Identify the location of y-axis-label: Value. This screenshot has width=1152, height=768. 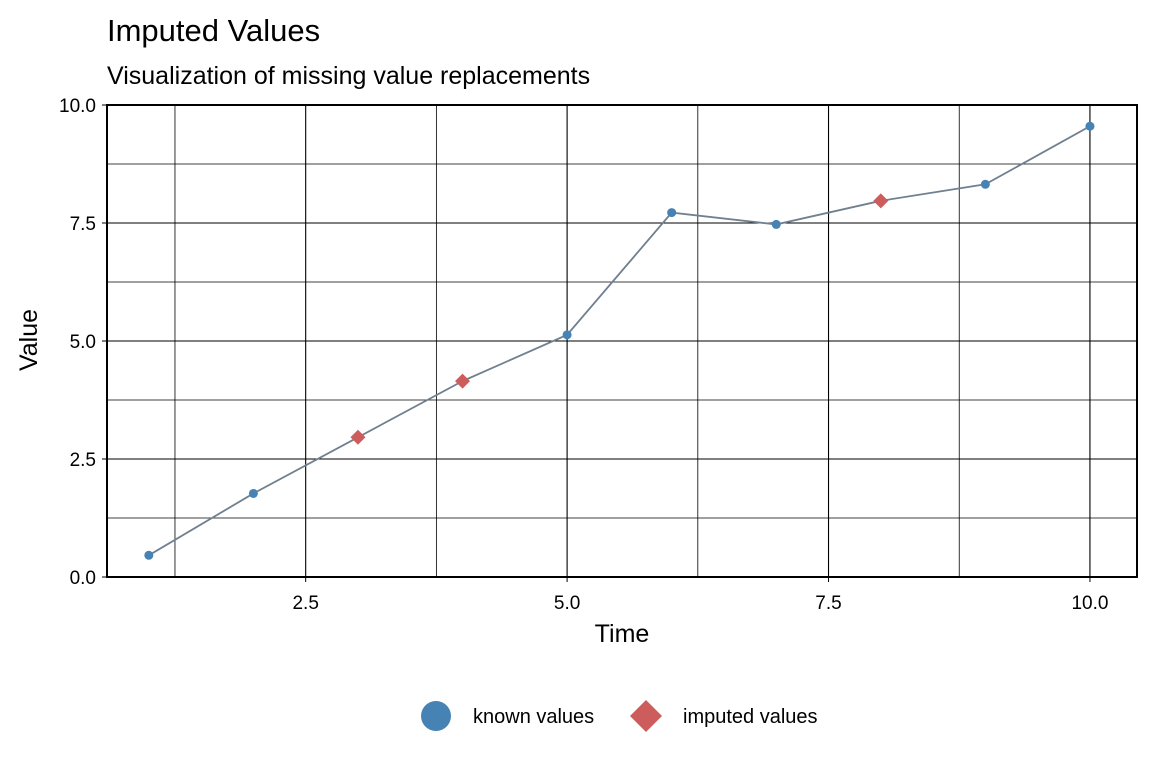
(29, 340).